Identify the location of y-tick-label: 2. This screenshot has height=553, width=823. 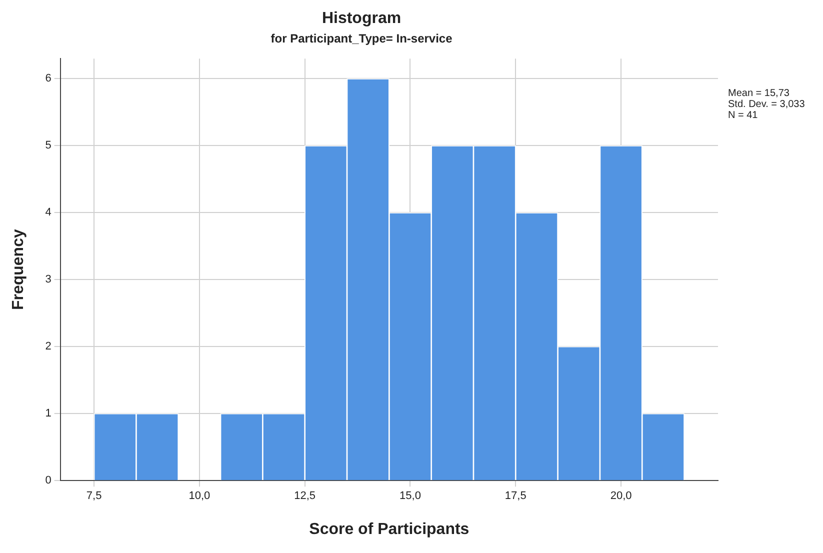
(48, 346).